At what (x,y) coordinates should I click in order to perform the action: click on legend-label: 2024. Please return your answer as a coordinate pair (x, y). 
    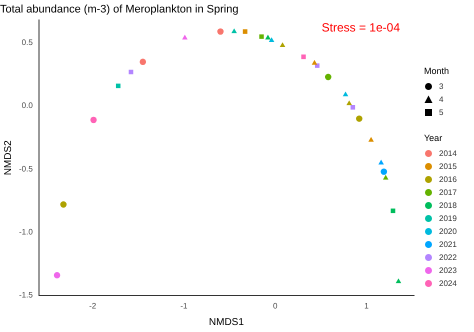
    Looking at the image, I should click on (448, 284).